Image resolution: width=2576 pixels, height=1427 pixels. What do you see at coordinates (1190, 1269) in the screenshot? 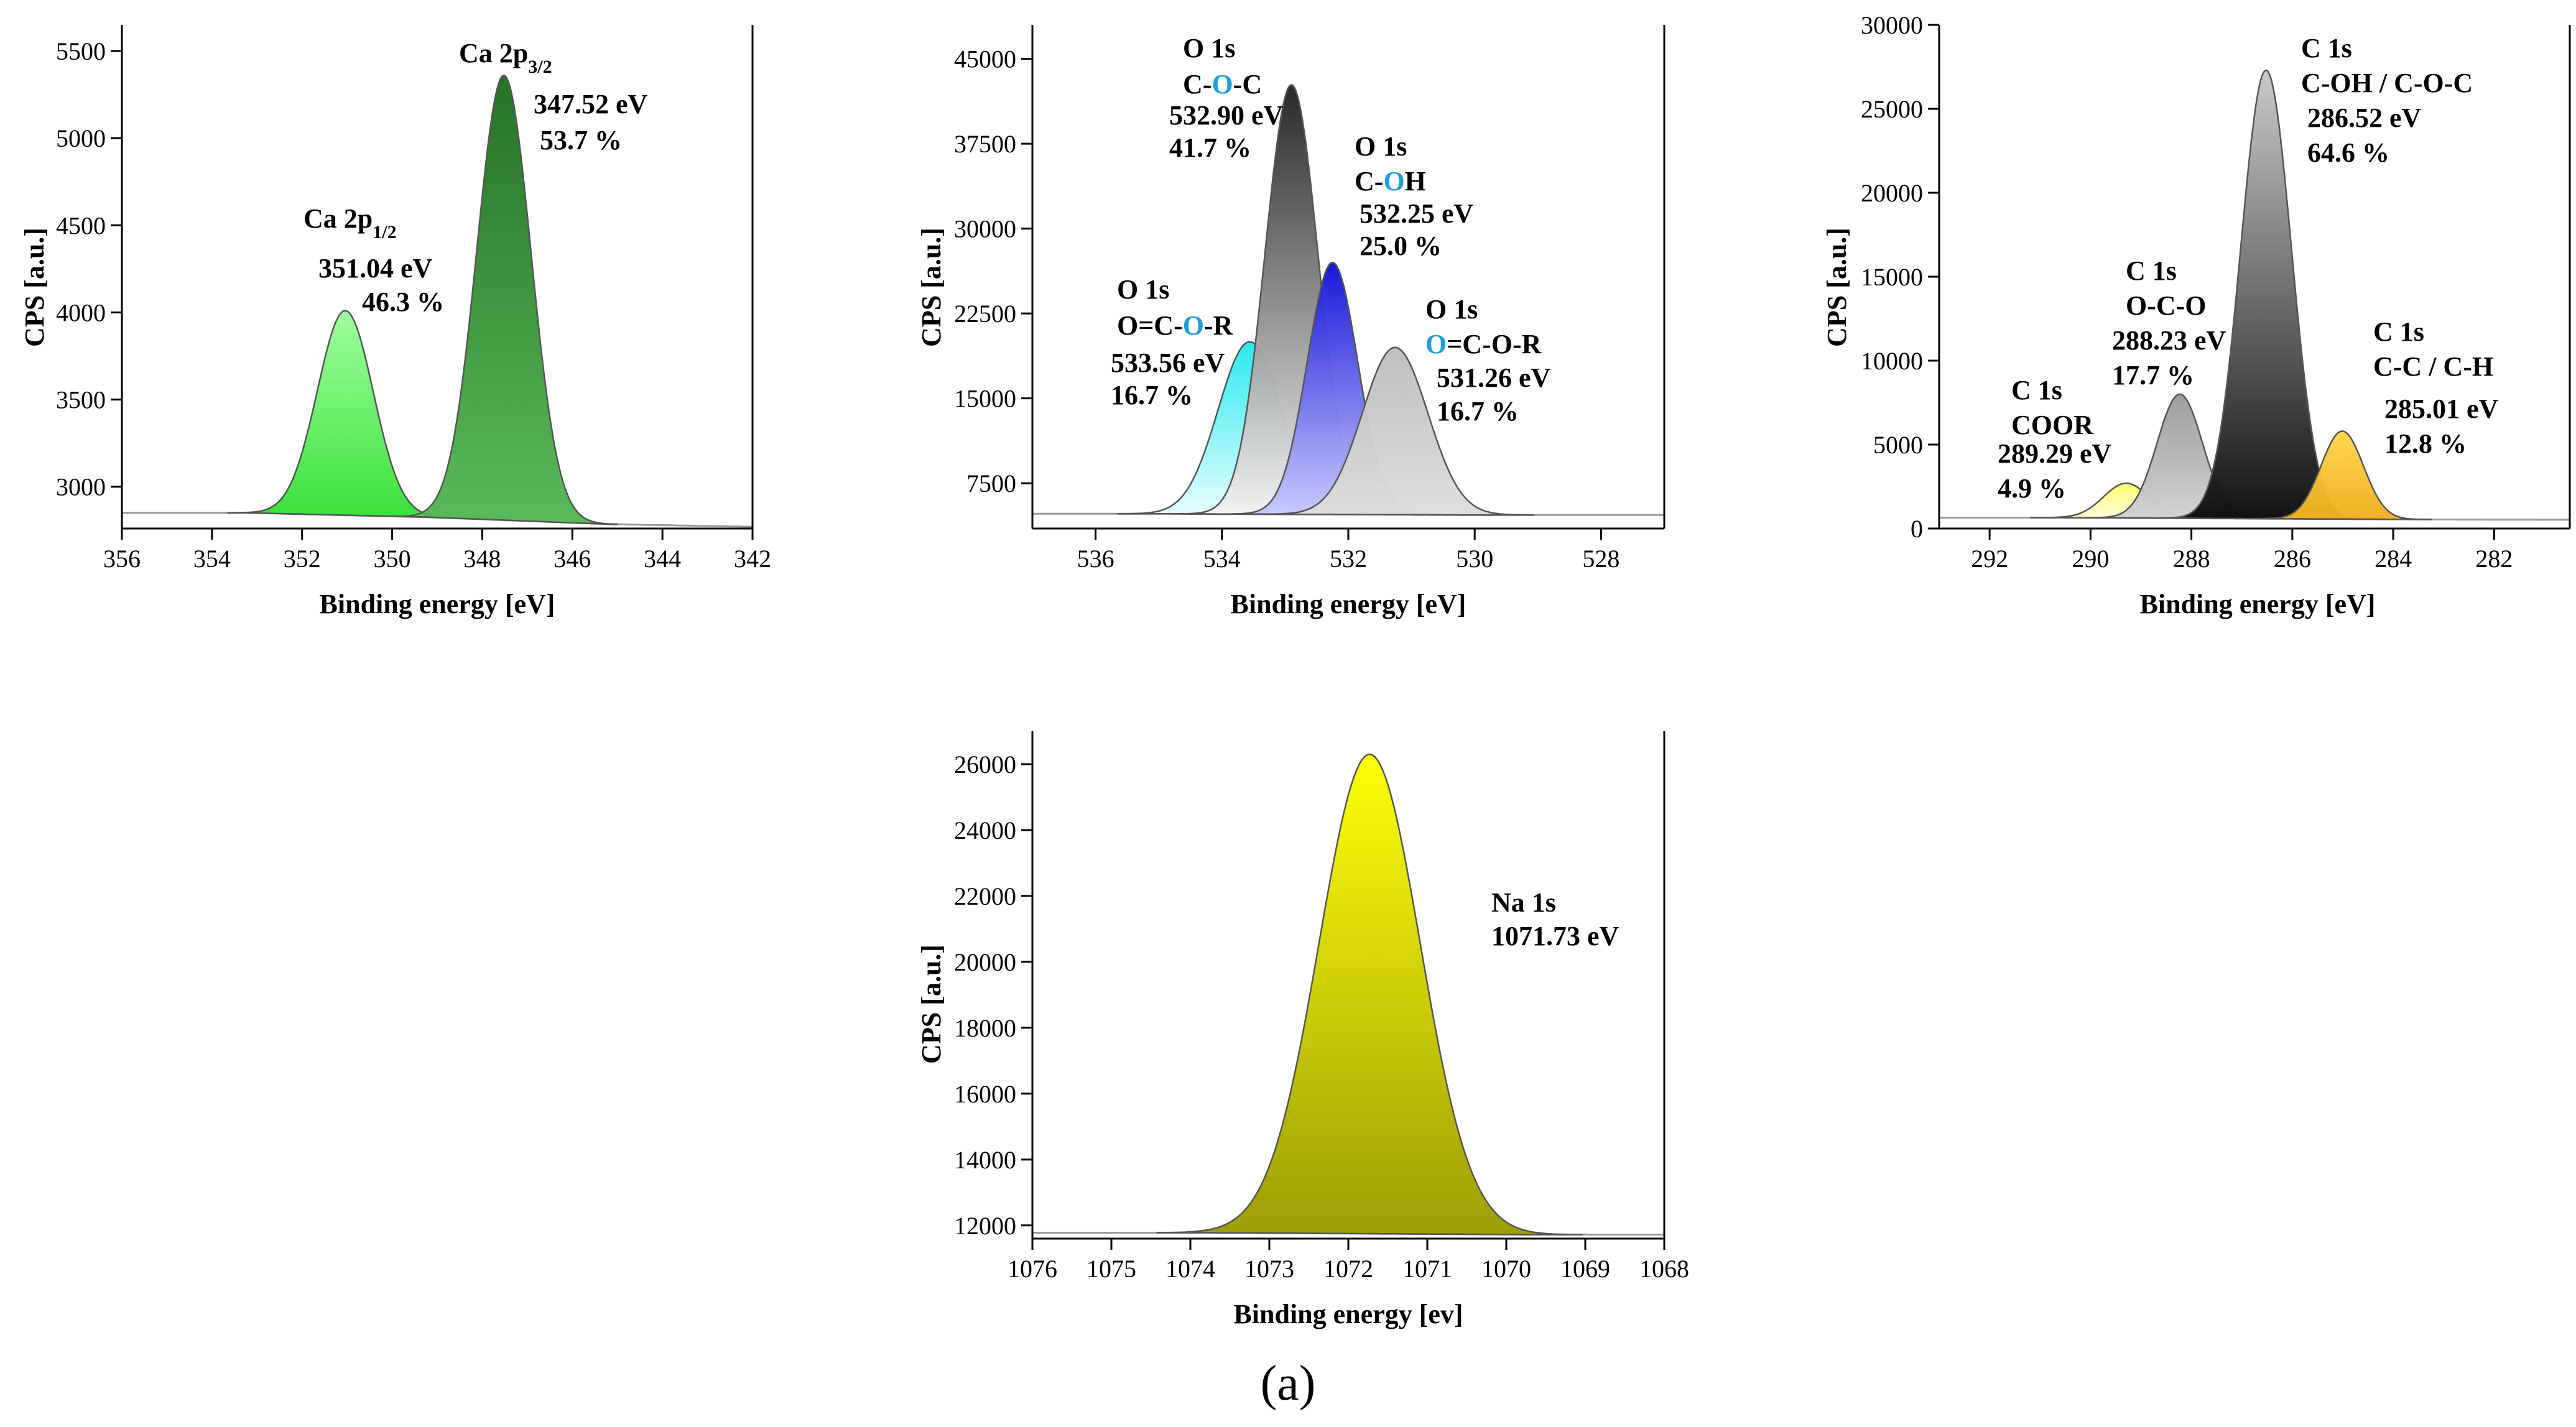
I see `na1s-x-tick-label: 1074` at bounding box center [1190, 1269].